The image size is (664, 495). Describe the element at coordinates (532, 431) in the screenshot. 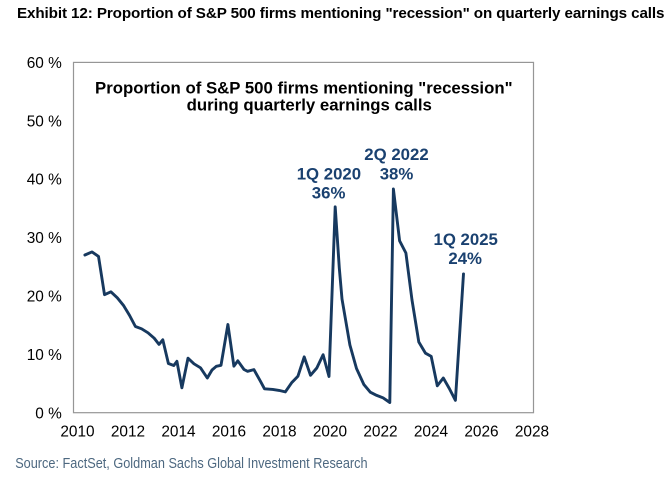

I see `svg-text: 2028` at that location.